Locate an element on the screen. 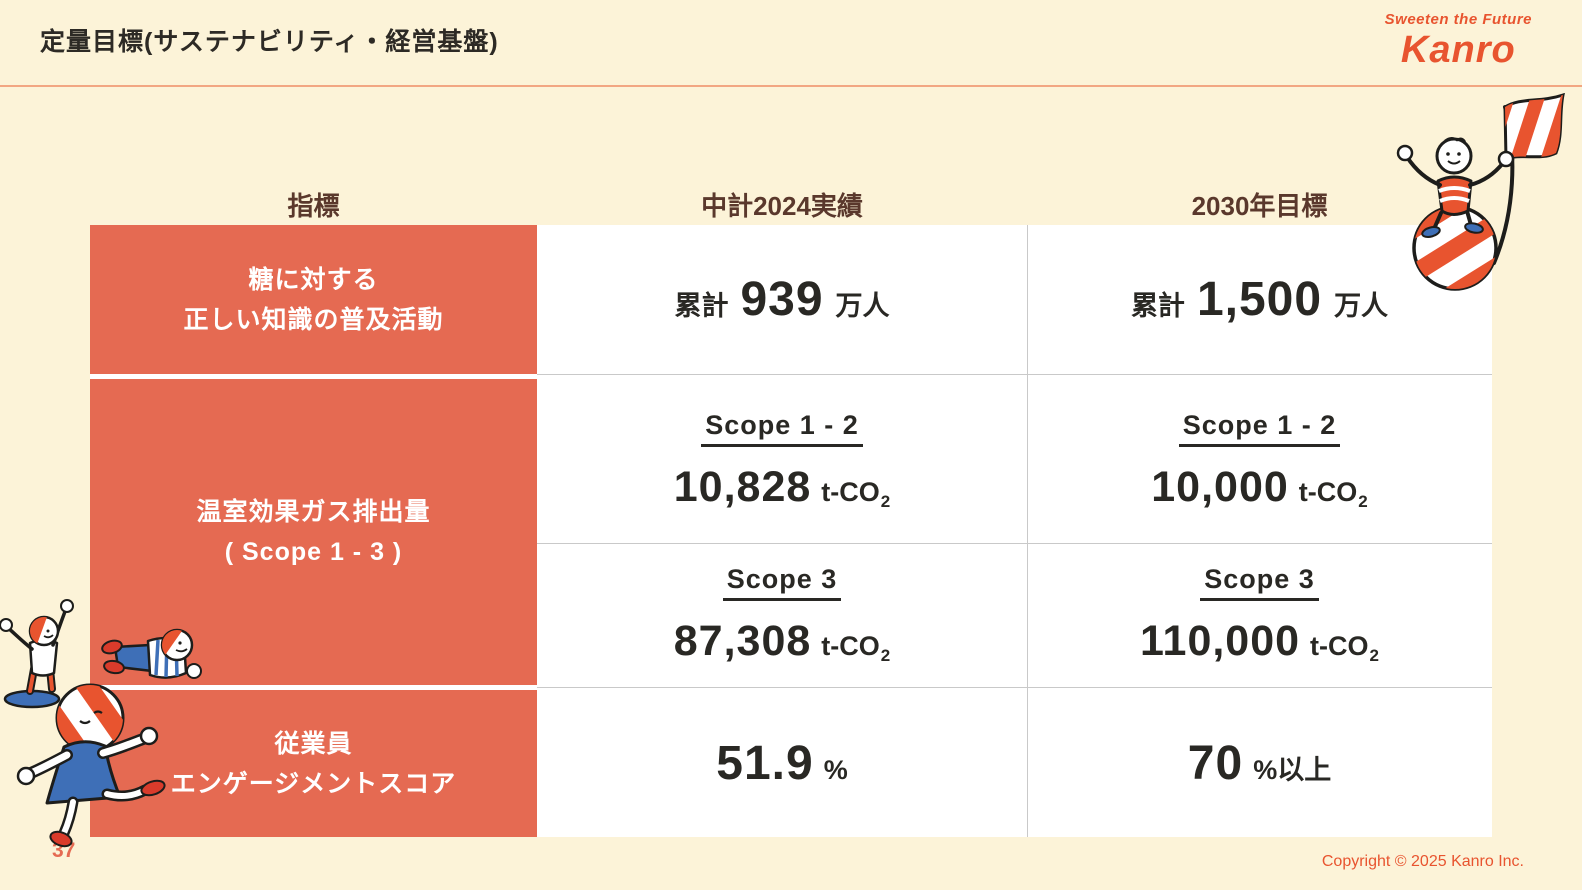 The width and height of the screenshot is (1582, 890). indicator-cell-engagement-score: 従業員 エンゲージメントスコア is located at coordinates (313, 763).